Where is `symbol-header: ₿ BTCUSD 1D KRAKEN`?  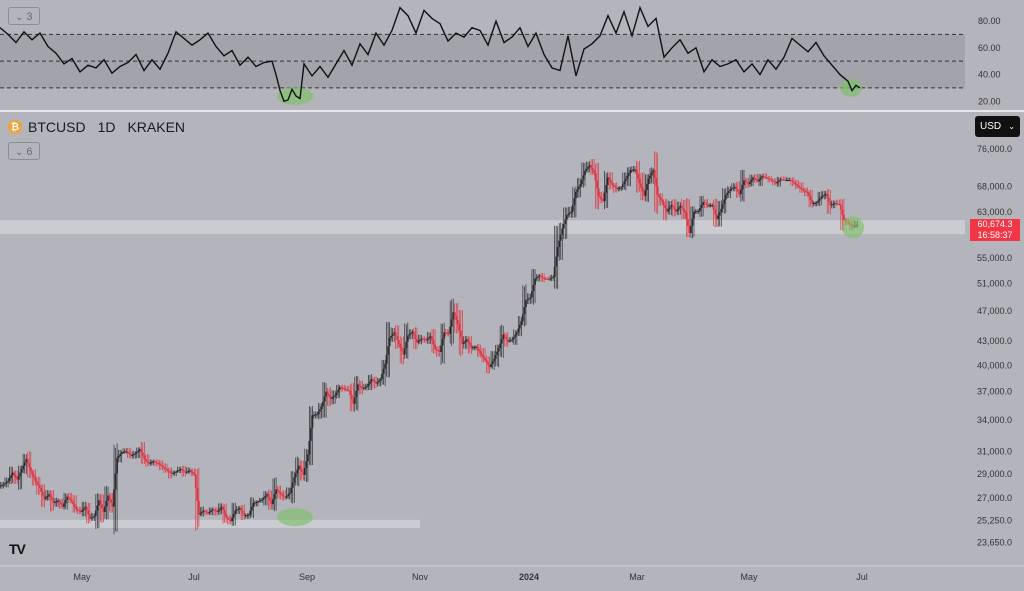 symbol-header: ₿ BTCUSD 1D KRAKEN is located at coordinates (96, 127).